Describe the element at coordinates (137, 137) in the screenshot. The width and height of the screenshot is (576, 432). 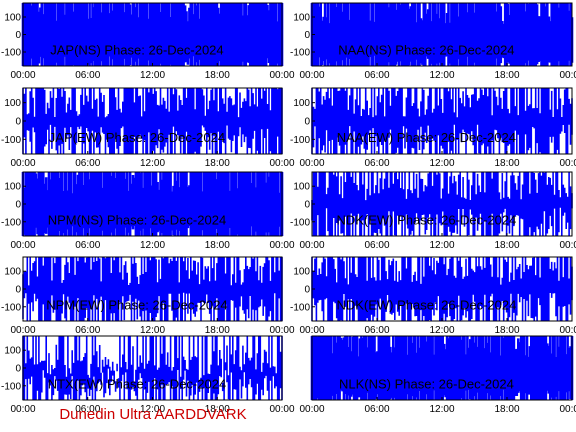
I see `plot-title: JAP(EW) Phase: 26-Dec-2024` at that location.